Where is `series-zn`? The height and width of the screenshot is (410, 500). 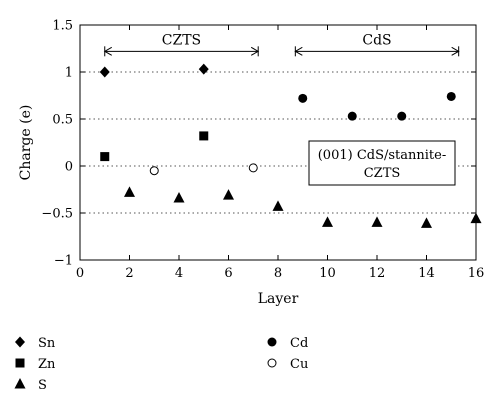
series-zn is located at coordinates (154, 146).